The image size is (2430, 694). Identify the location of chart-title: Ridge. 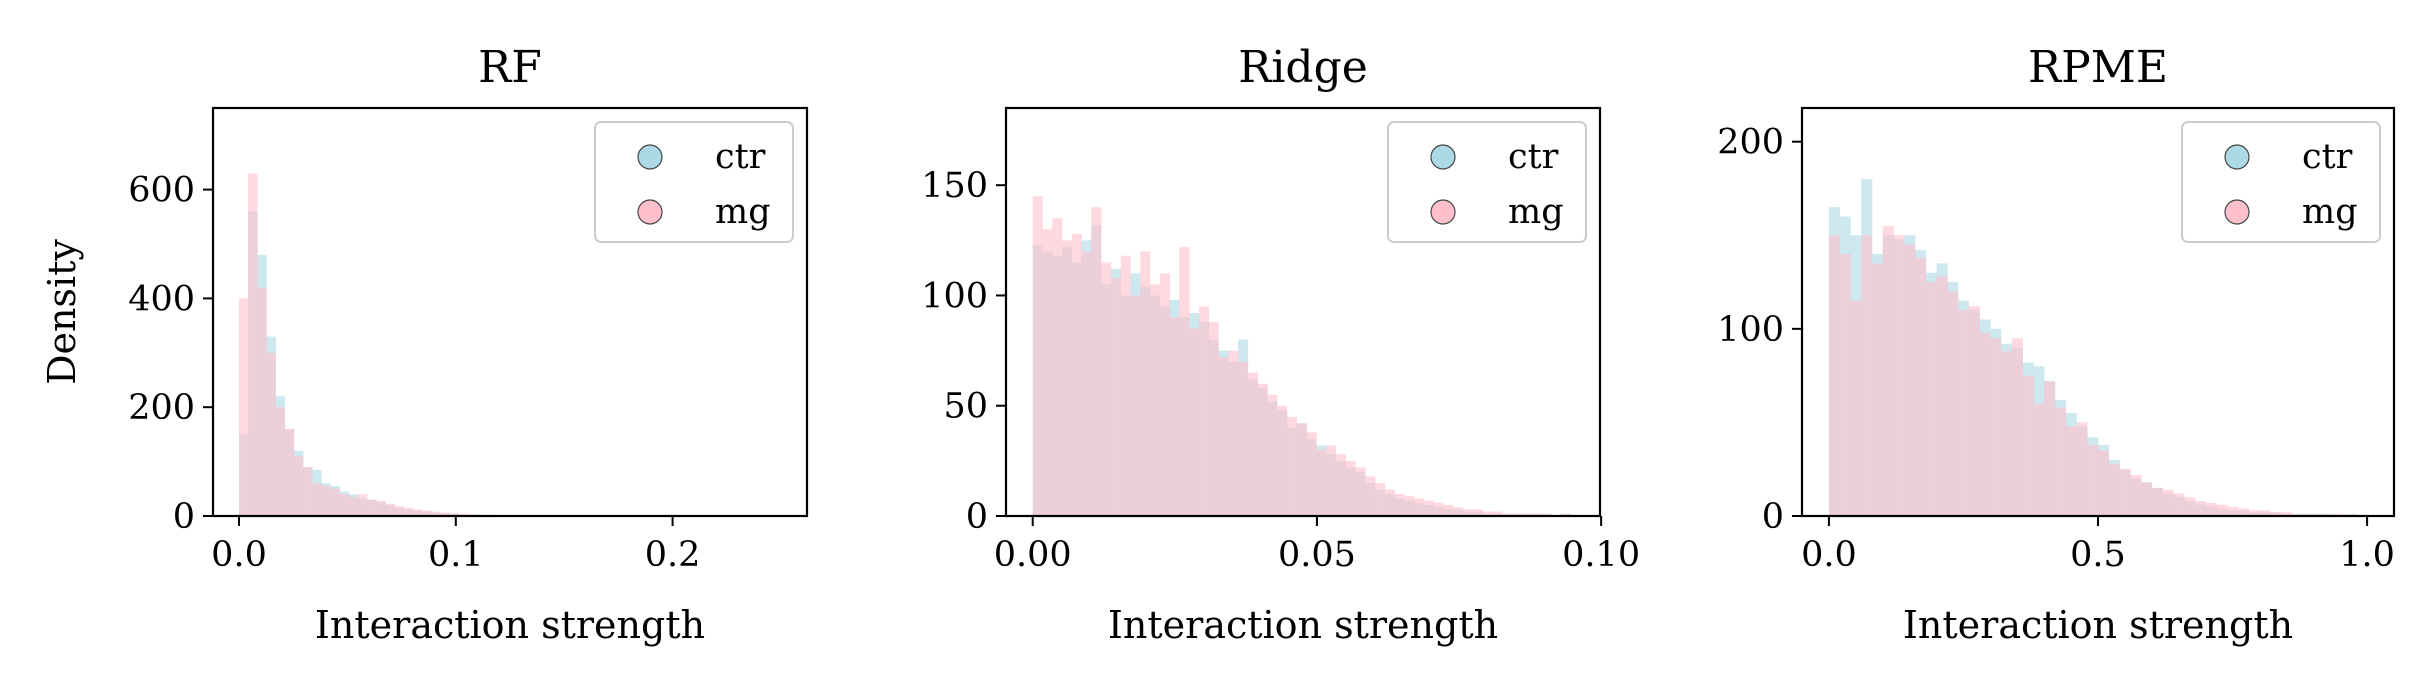
(1303, 67).